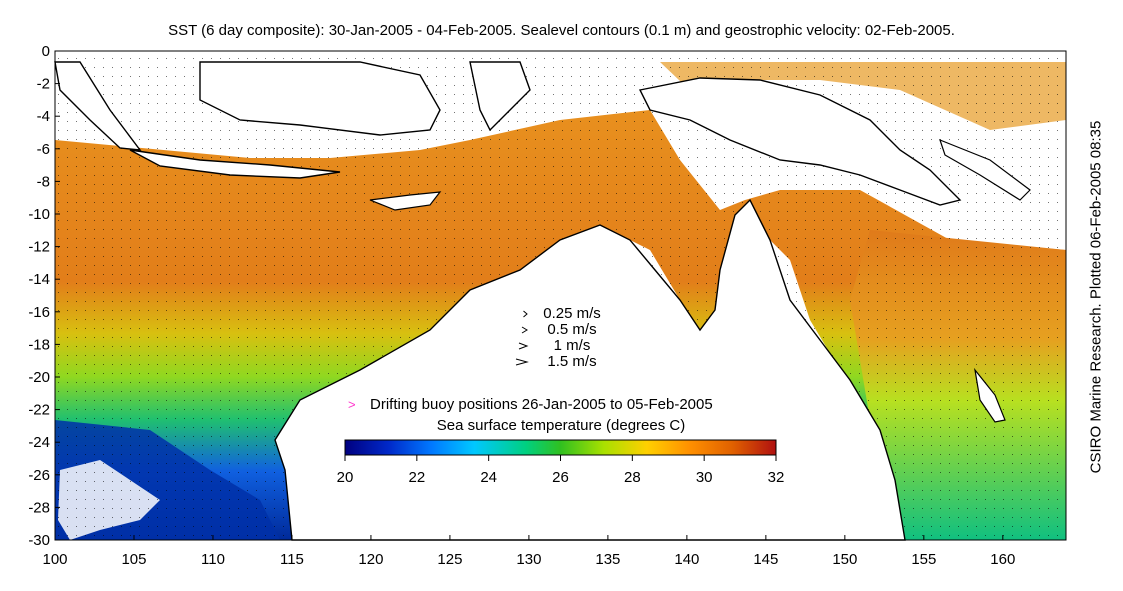 The image size is (1123, 591). I want to click on lon-tick-label: 115, so click(292, 559).